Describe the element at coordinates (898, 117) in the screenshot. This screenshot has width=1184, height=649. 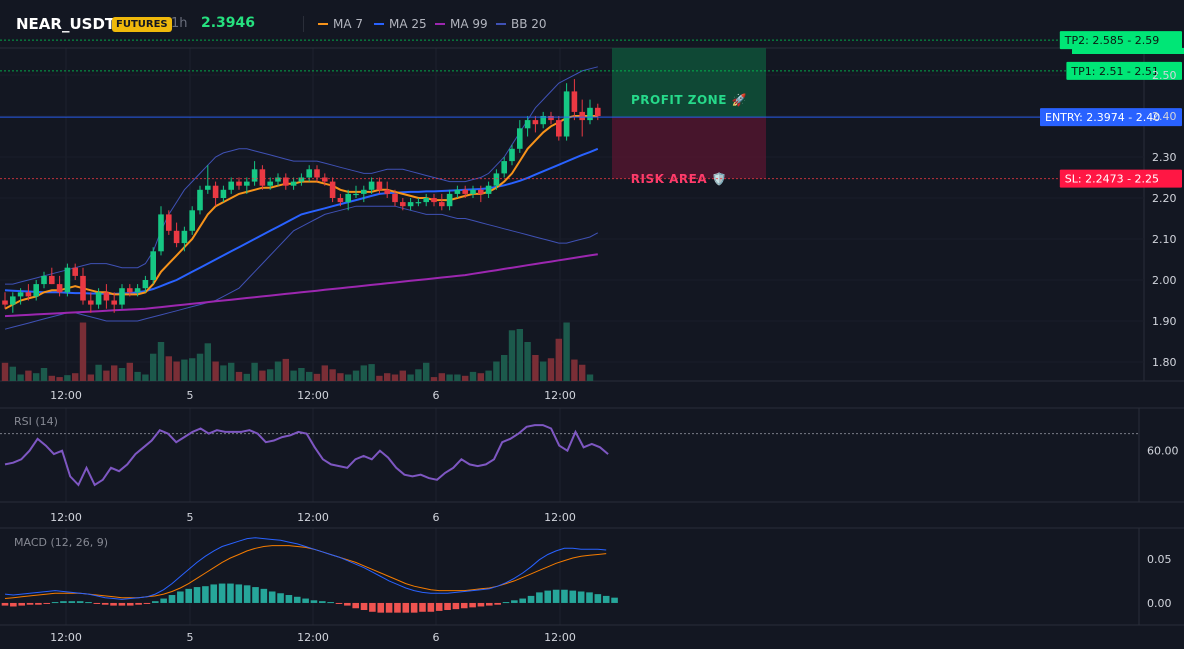
I see `trade-zones: PROFIT ZONE 🚀 RISK AREA 🛡️` at that location.